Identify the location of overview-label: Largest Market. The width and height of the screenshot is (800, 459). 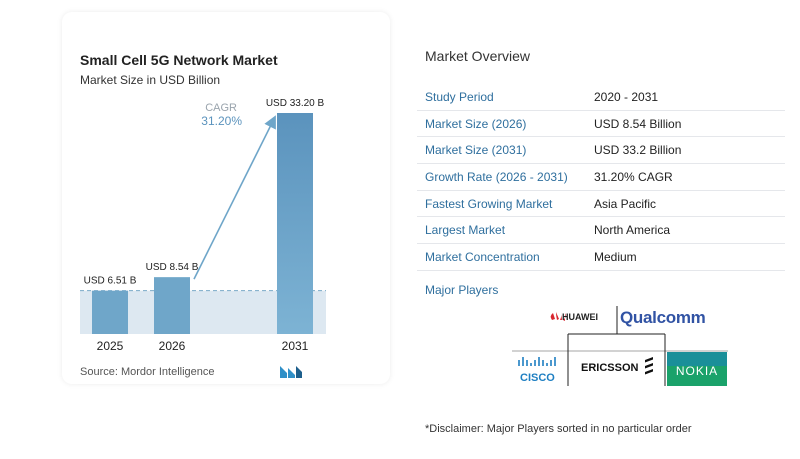
(465, 230).